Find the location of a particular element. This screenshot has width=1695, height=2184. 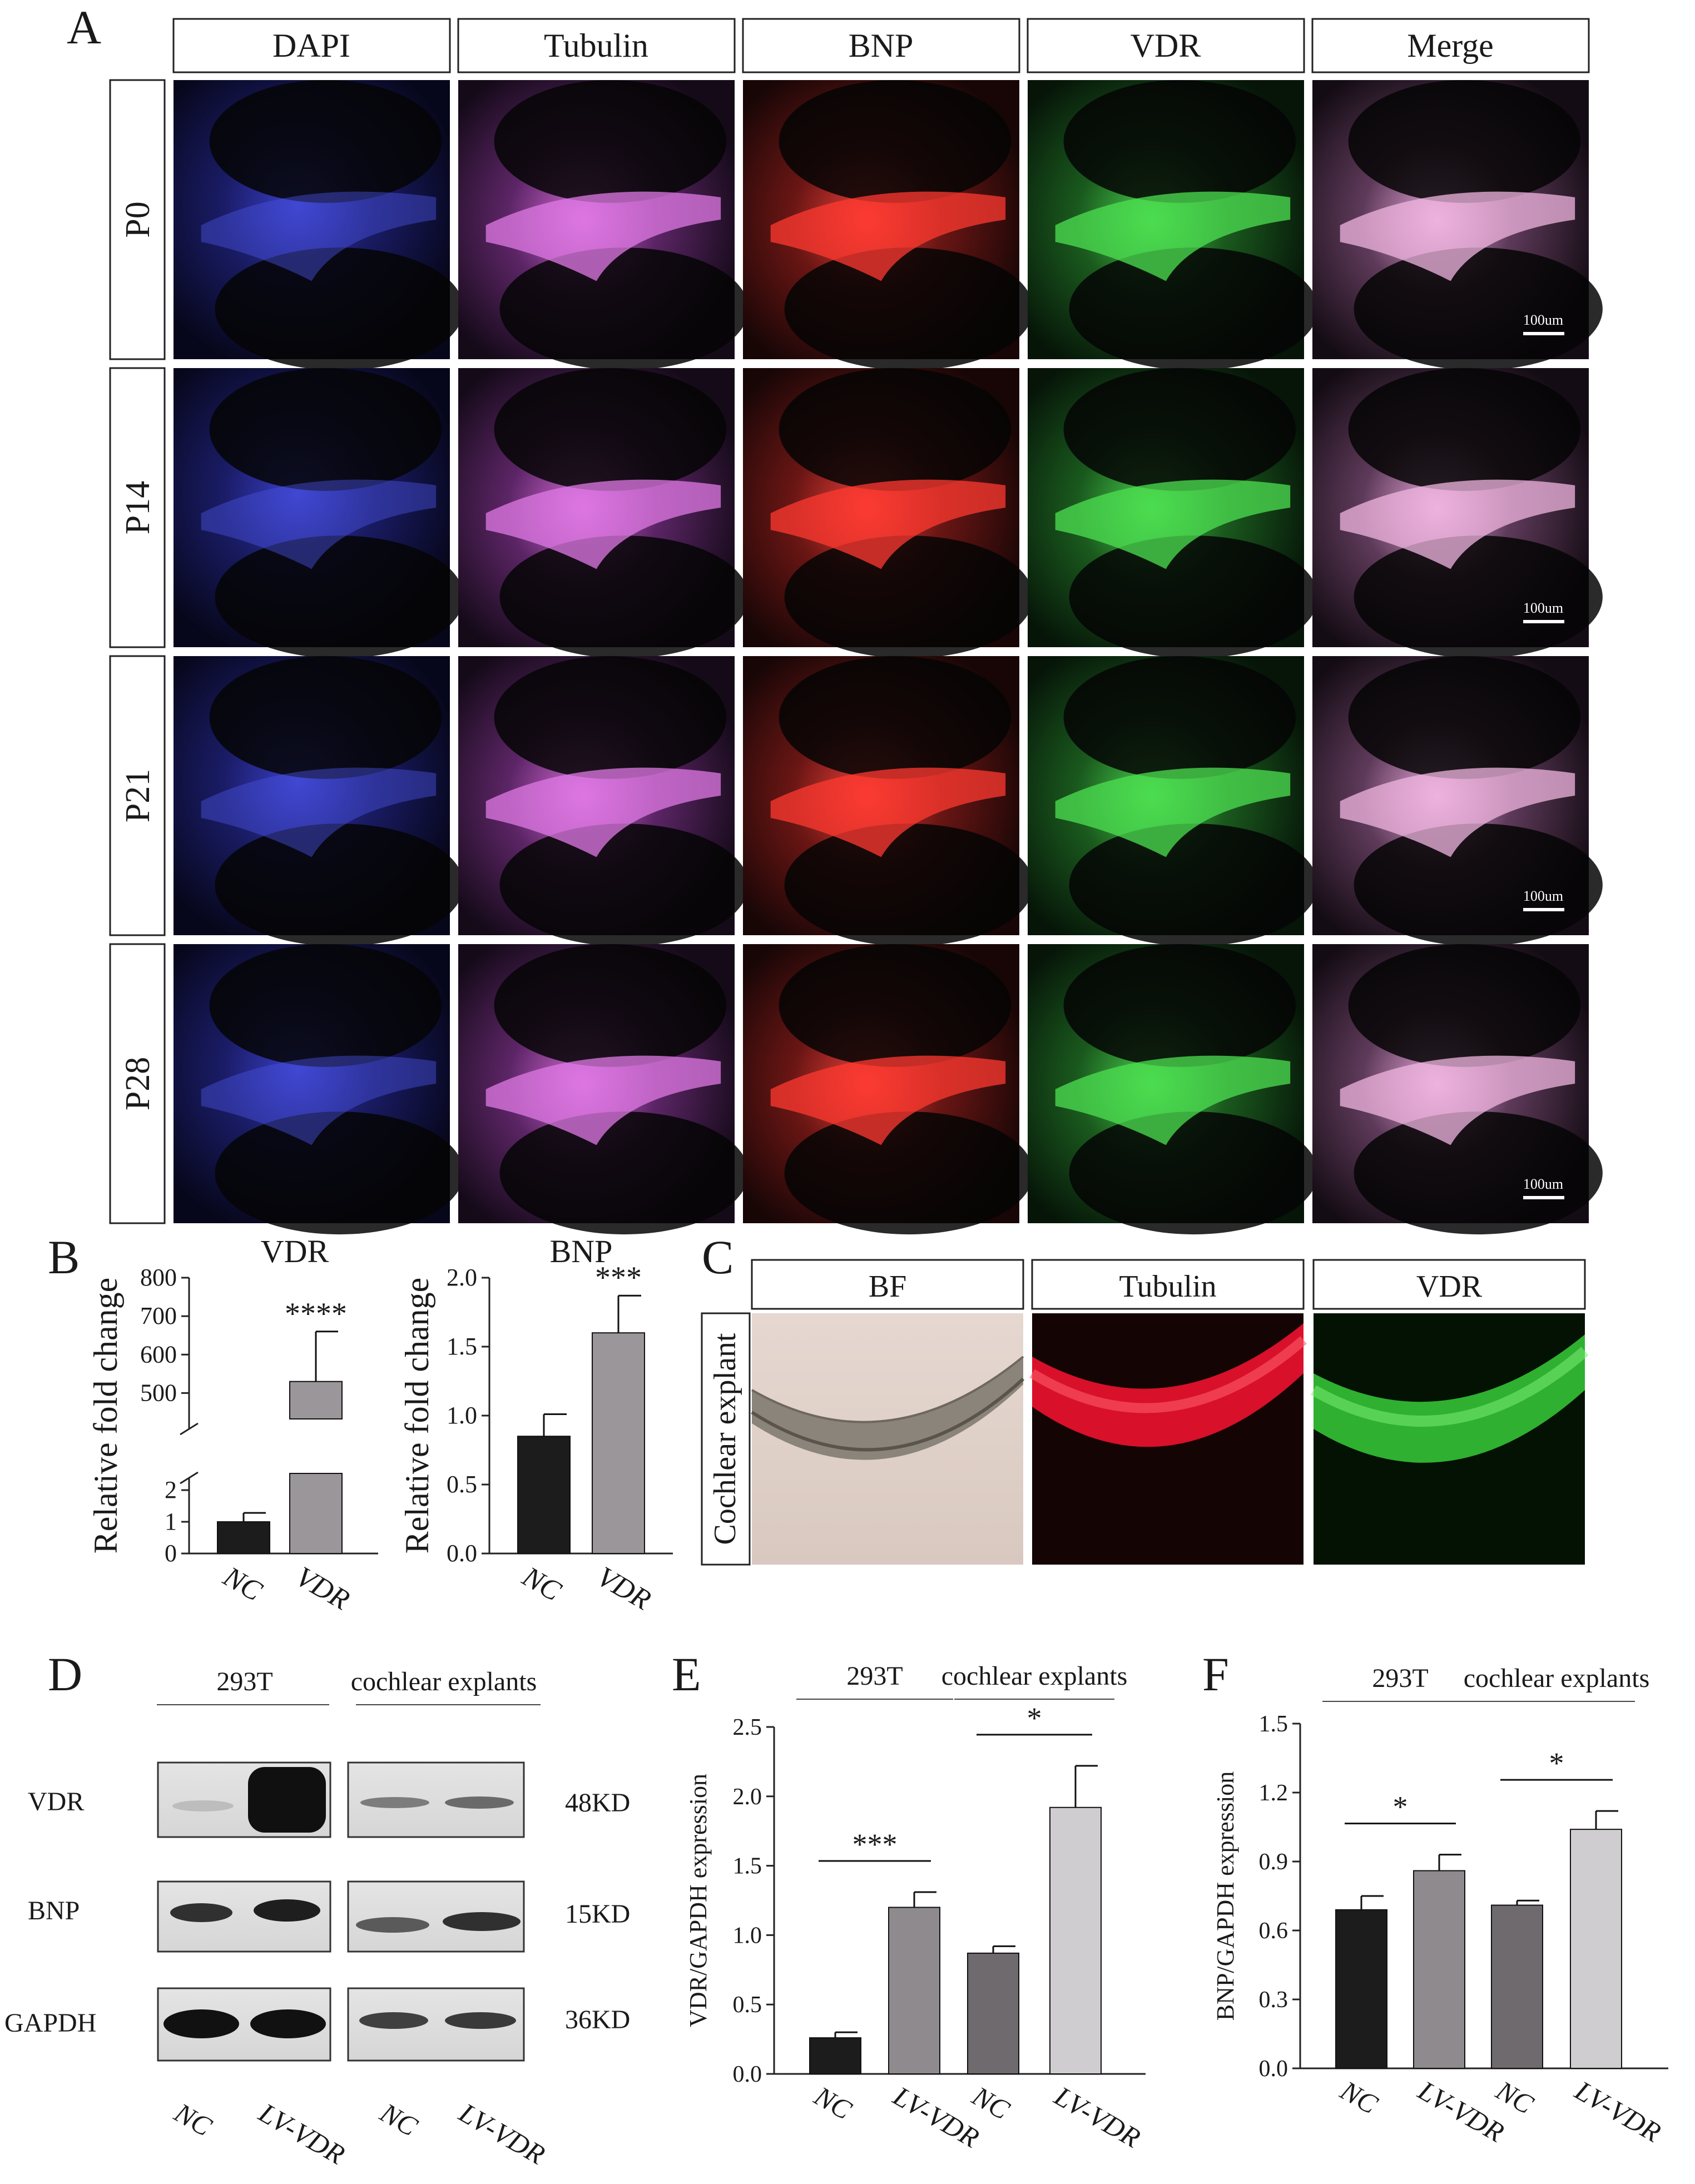

bar-vdr-upper is located at coordinates (316, 1400).